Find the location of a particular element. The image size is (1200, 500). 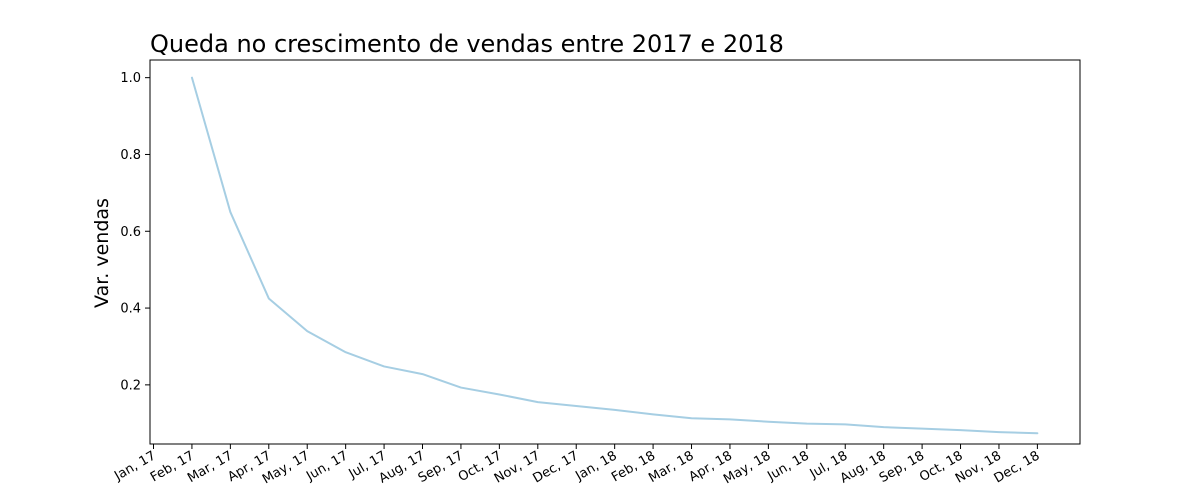

x-tick-label: Jun, 17 is located at coordinates (326, 466).